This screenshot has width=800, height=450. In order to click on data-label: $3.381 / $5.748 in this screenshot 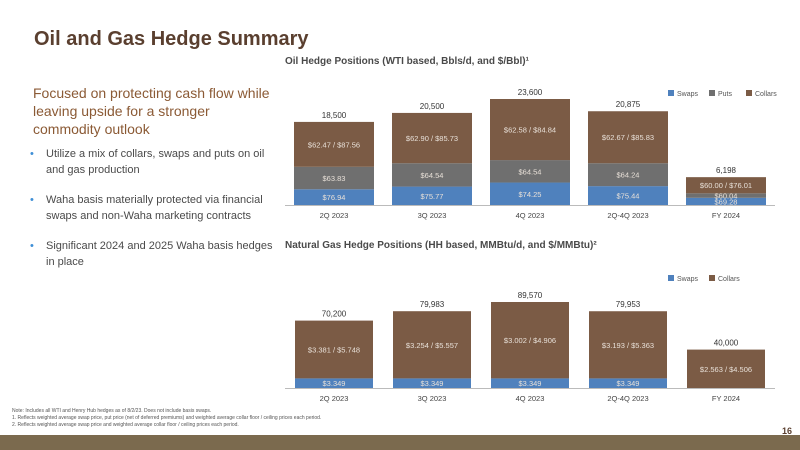, I will do `click(334, 349)`.